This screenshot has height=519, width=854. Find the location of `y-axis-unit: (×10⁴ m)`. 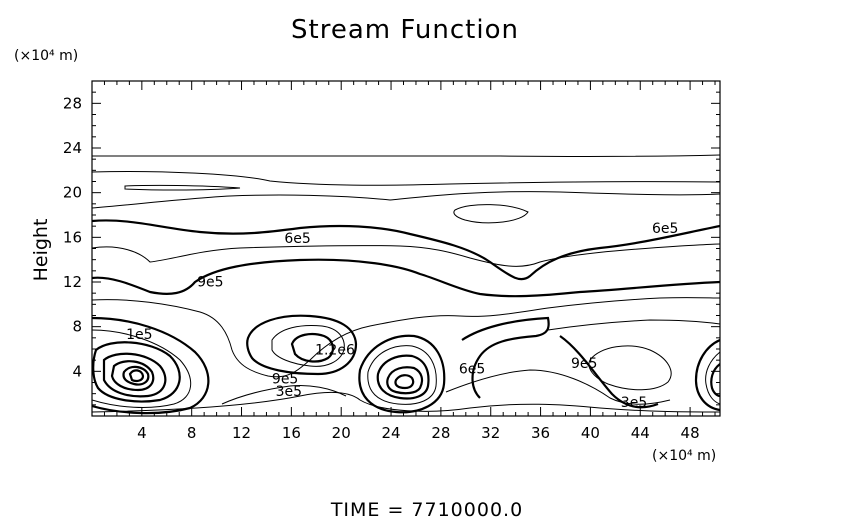

y-axis-unit: (×10⁴ m) is located at coordinates (46, 56).